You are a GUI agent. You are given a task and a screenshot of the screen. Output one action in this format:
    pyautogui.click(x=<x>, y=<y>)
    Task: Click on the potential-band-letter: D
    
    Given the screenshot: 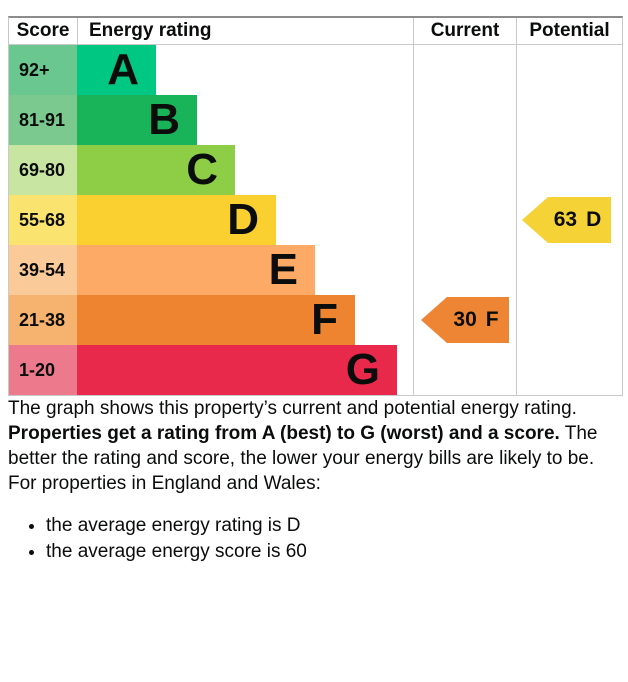 What is the action you would take?
    pyautogui.click(x=594, y=219)
    